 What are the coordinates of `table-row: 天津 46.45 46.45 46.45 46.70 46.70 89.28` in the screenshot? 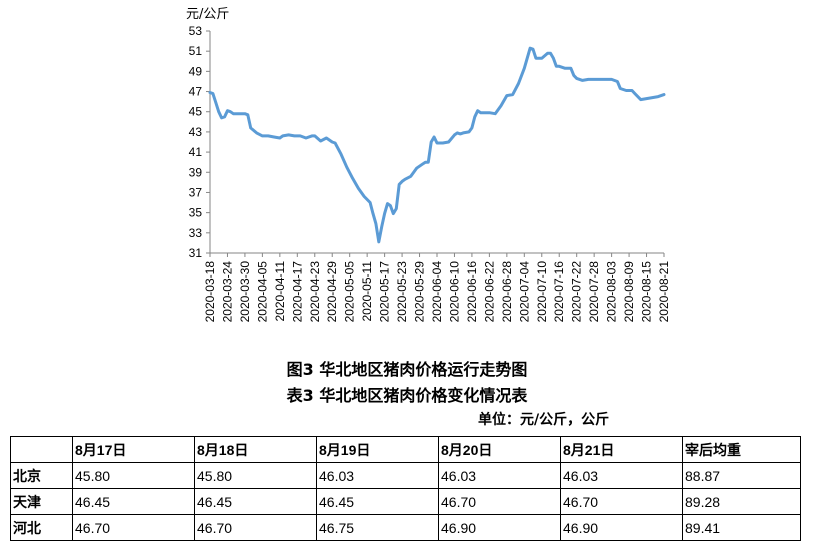 It's located at (405, 501).